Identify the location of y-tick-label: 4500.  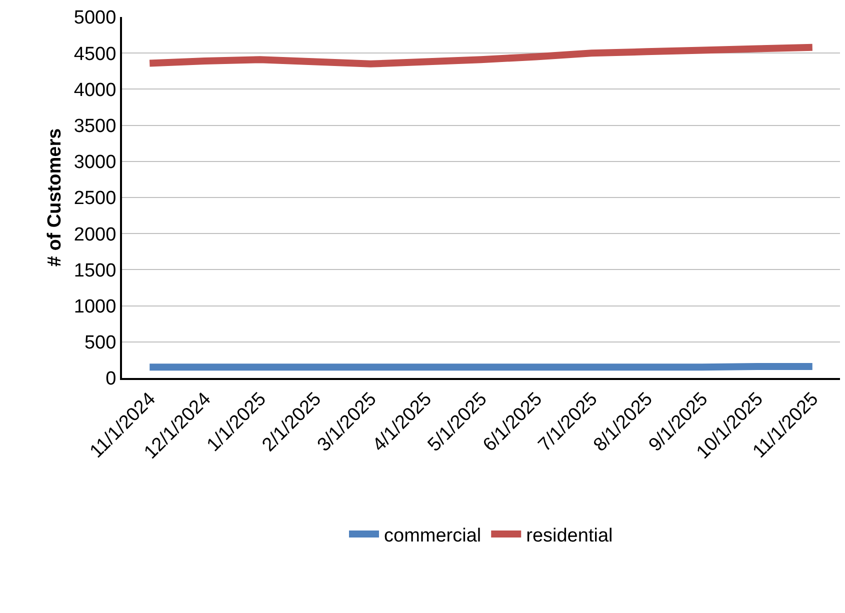
(95, 54).